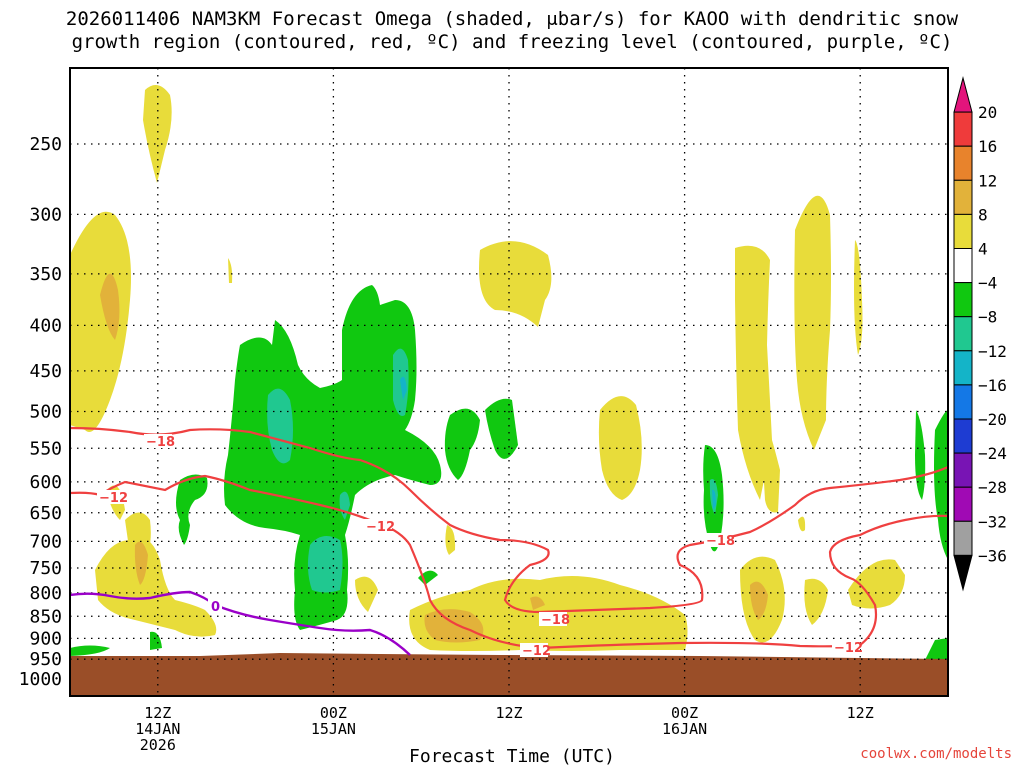 This screenshot has width=1024, height=768. What do you see at coordinates (45, 482) in the screenshot?
I see `y-tick-label: 600` at bounding box center [45, 482].